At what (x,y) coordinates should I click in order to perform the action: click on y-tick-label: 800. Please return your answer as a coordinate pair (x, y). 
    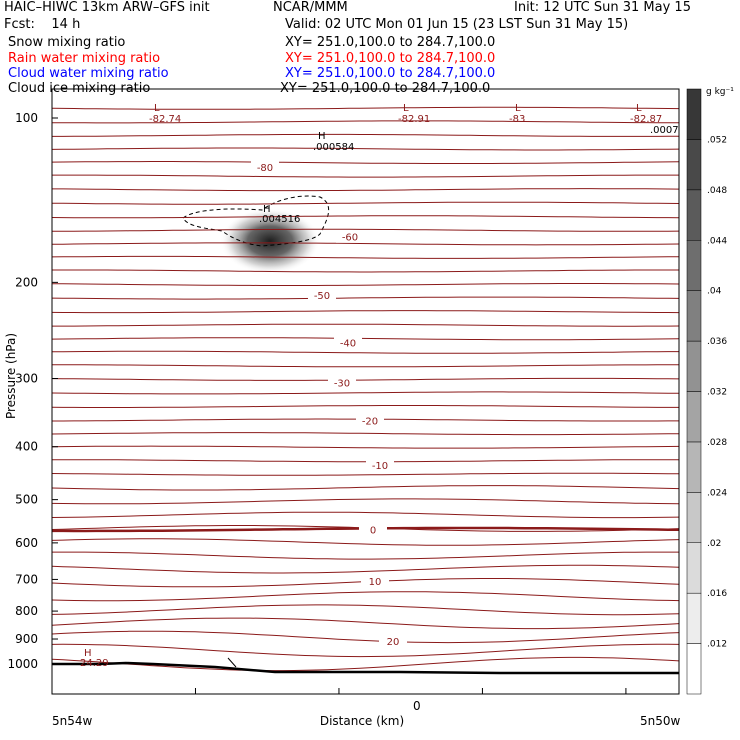
    Looking at the image, I should click on (26, 611).